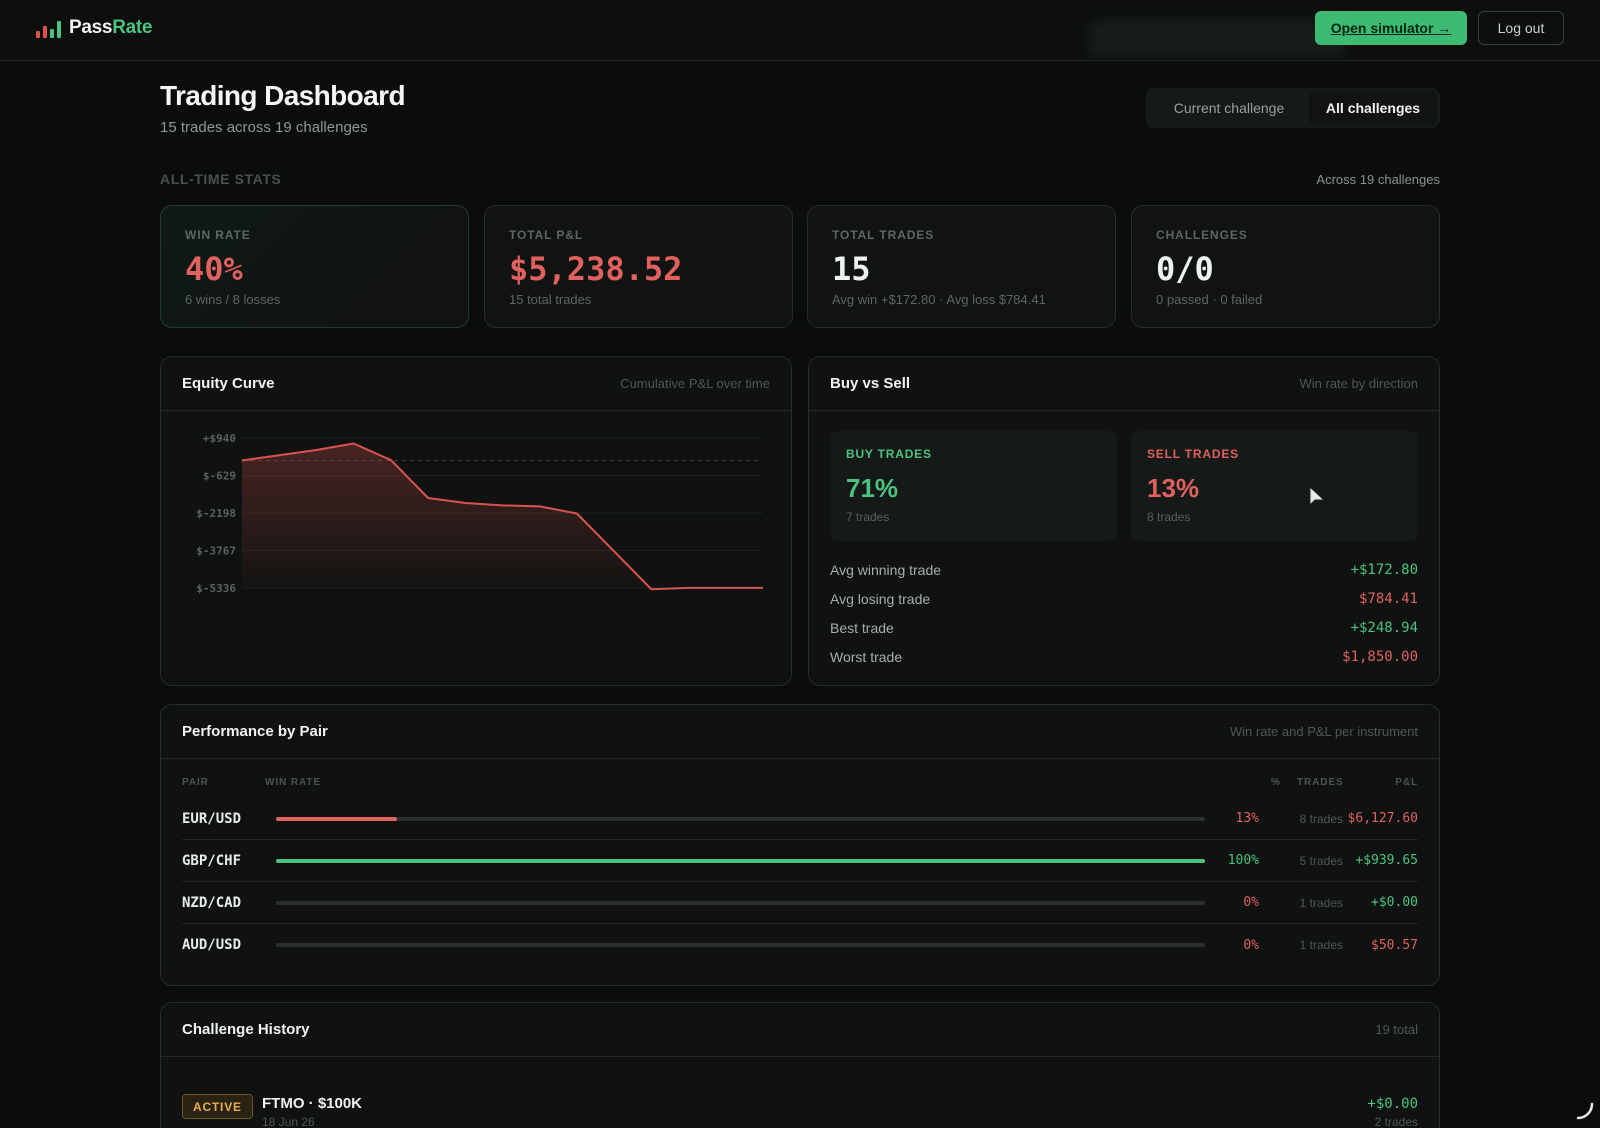 The width and height of the screenshot is (1600, 1128). What do you see at coordinates (1124, 628) in the screenshot?
I see `best-trade-row: Best trade +$248.94` at bounding box center [1124, 628].